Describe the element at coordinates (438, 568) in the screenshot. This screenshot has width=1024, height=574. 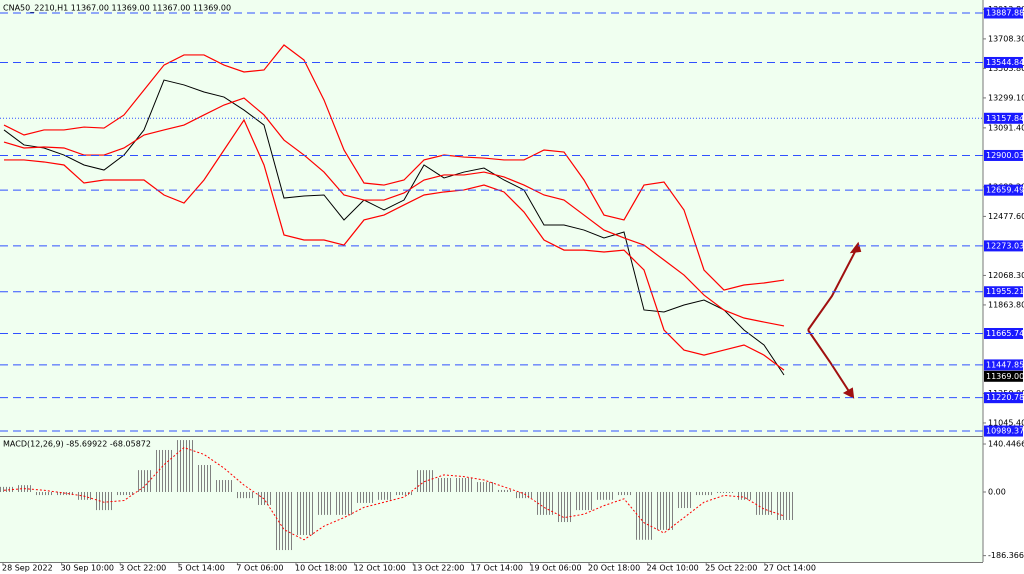
I see `x-tick-label: 13 Oct 22:00` at that location.